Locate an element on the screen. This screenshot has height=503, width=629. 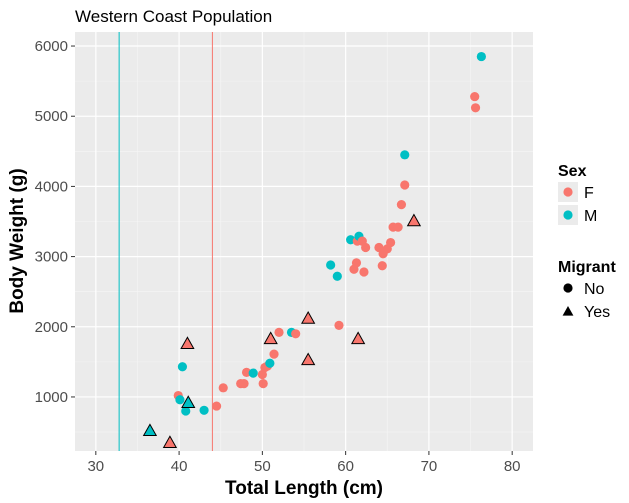
y-tick-label: 5000 is located at coordinates (51, 116).